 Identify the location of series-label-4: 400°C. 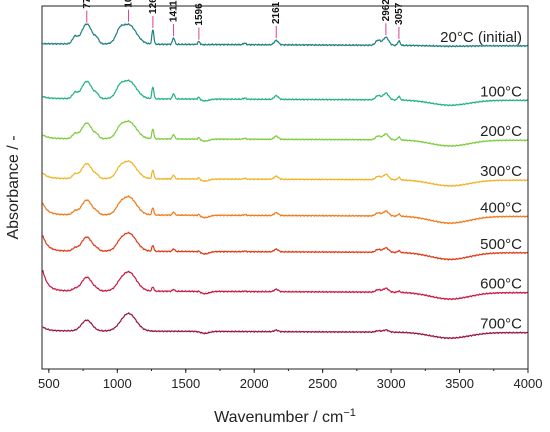
(501, 207).